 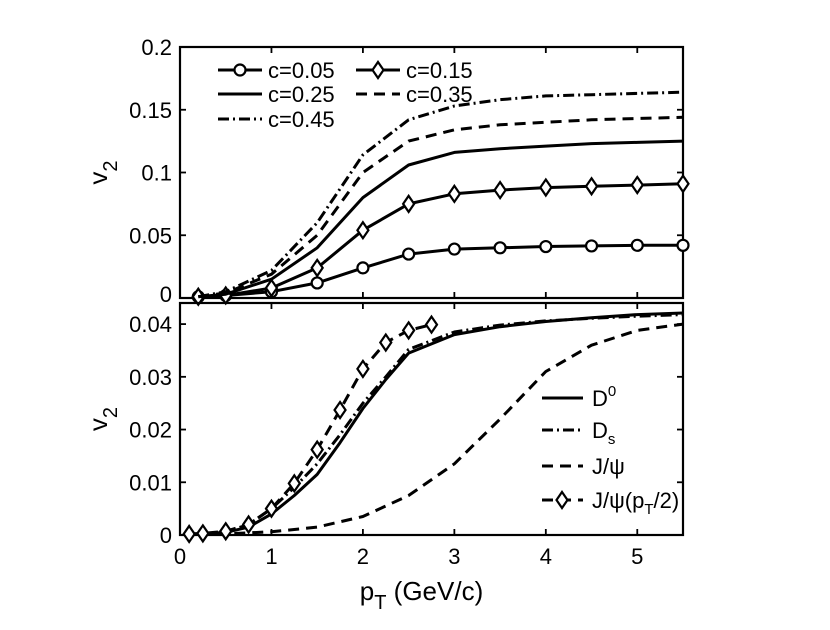 What do you see at coordinates (150, 377) in the screenshot?
I see `bottom-ytick-label: 0.03` at bounding box center [150, 377].